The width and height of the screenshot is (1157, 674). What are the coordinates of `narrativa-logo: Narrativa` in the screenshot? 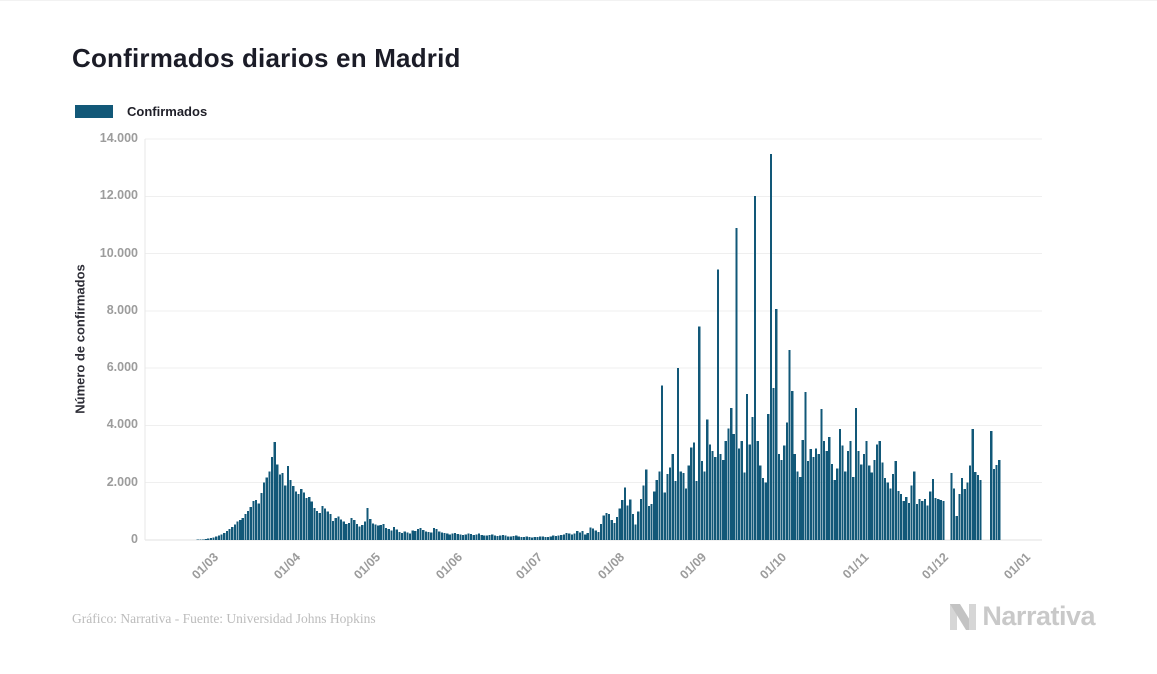 It's located at (1022, 616).